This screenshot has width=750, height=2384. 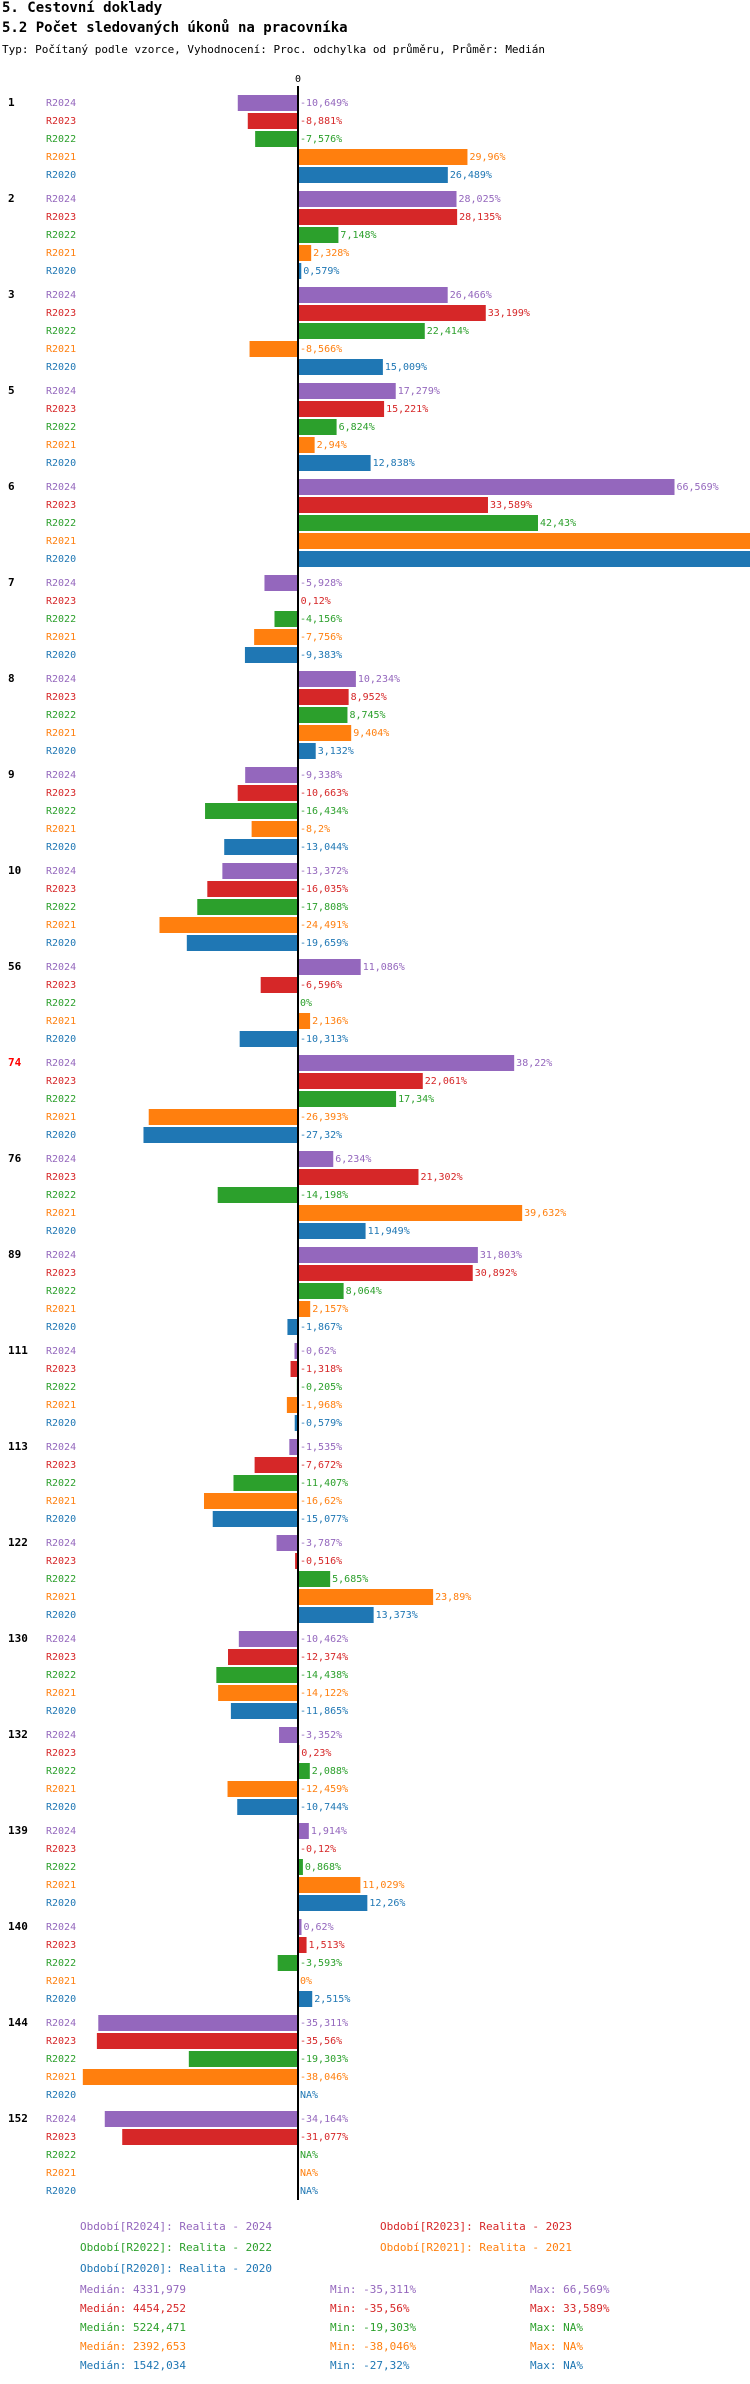 What do you see at coordinates (61, 1831) in the screenshot?
I see `series-label-139-R2024: R2024` at bounding box center [61, 1831].